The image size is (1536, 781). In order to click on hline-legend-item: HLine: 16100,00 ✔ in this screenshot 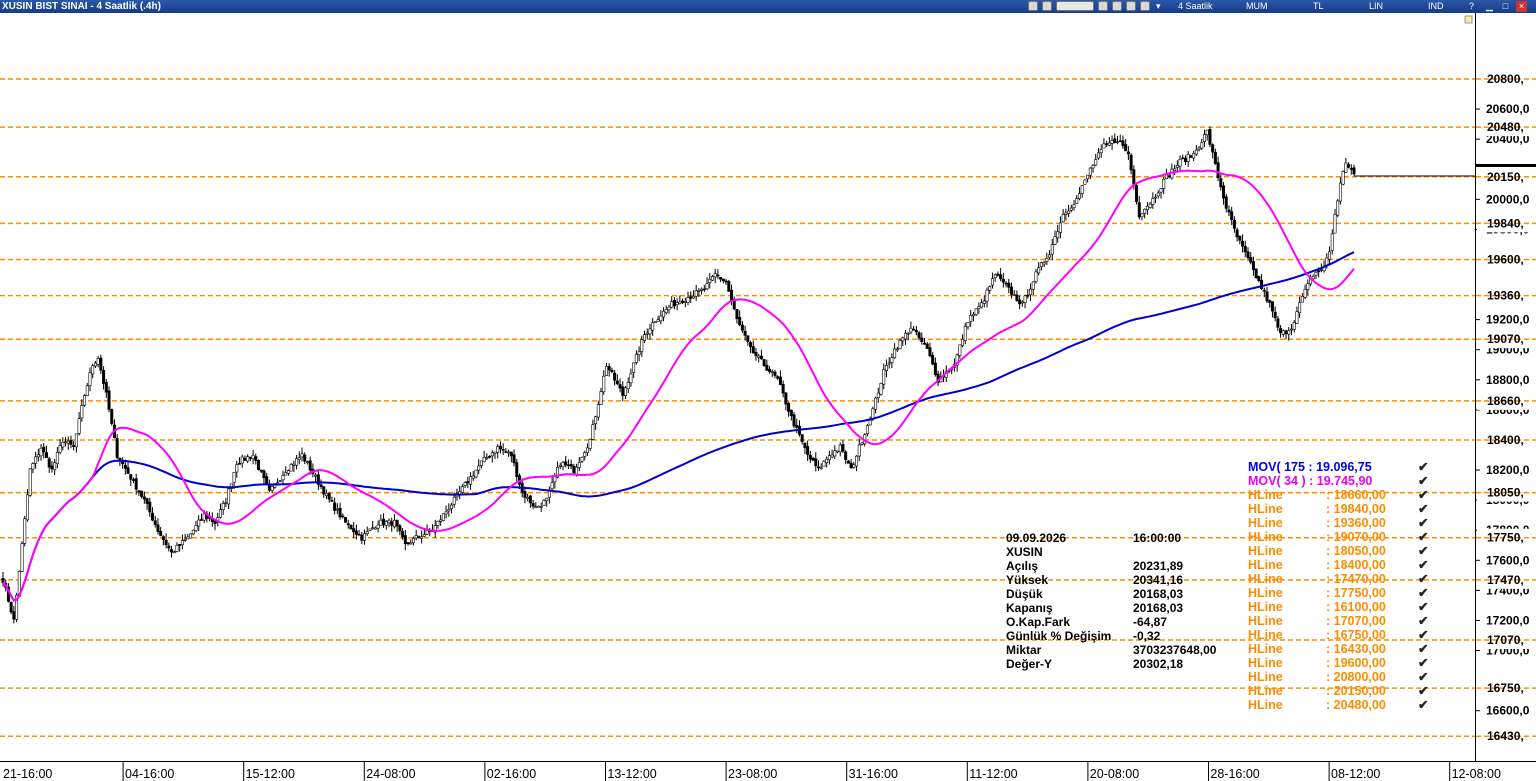, I will do `click(1338, 607)`.